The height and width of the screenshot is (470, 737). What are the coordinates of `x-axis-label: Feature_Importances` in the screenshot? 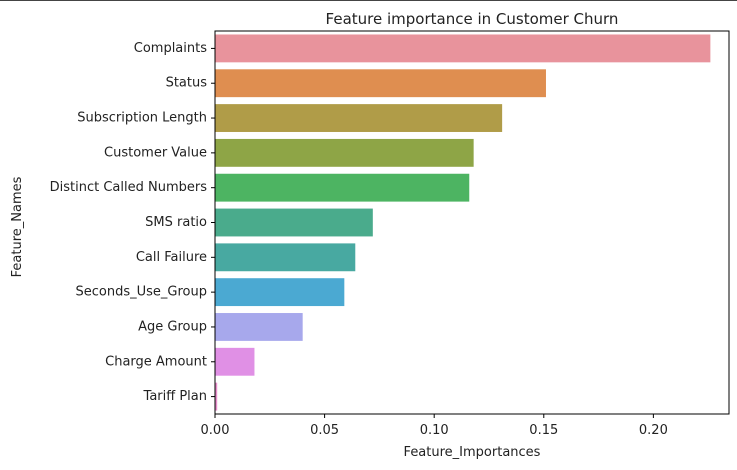 It's located at (472, 452).